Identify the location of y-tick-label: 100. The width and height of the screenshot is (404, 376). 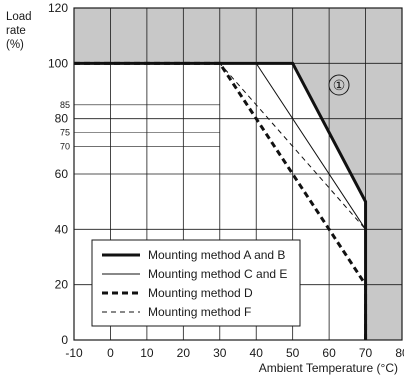
(58, 63).